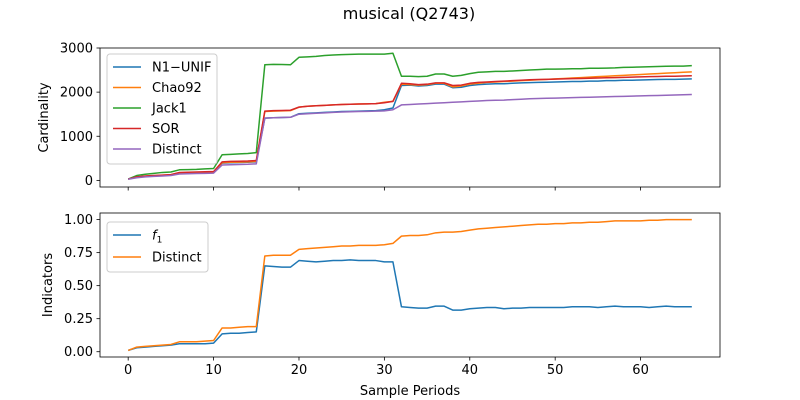 The width and height of the screenshot is (800, 400). Describe the element at coordinates (169, 109) in the screenshot. I see `legend-label-2: Jack1` at that location.